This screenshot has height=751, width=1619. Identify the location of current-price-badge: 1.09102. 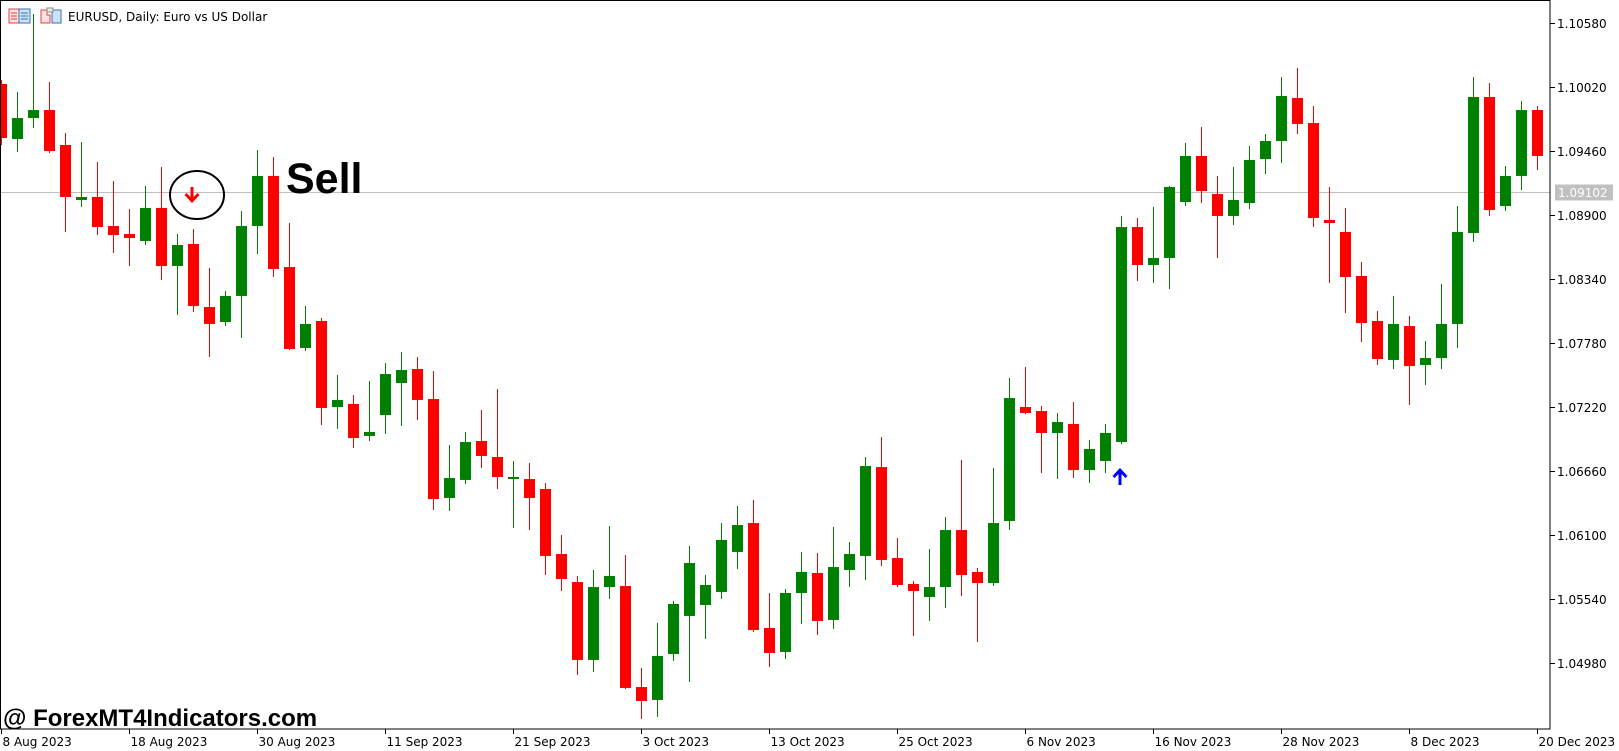
(1584, 192).